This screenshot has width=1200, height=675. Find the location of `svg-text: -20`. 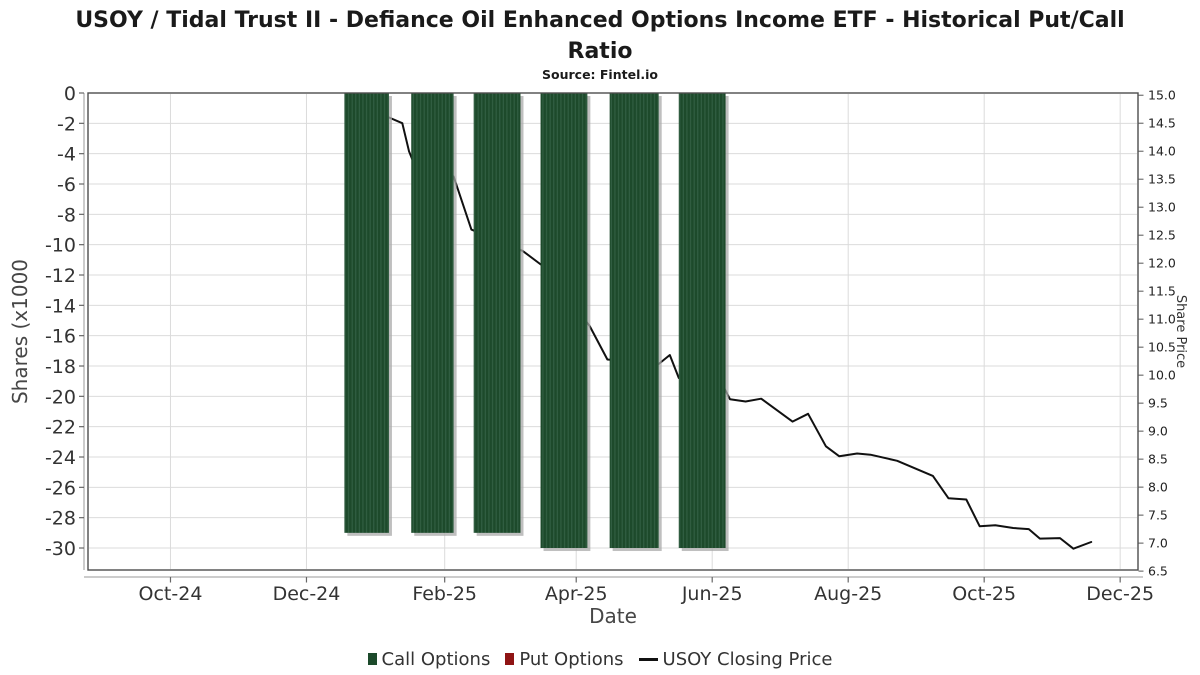

svg-text: -20 is located at coordinates (60, 397).